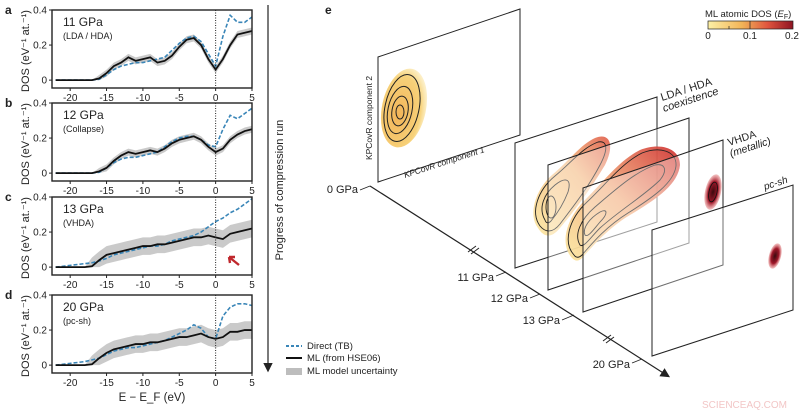 This screenshot has height=411, width=800. Describe the element at coordinates (83, 115) in the screenshot. I see `panel-title: 12 GPa` at that location.